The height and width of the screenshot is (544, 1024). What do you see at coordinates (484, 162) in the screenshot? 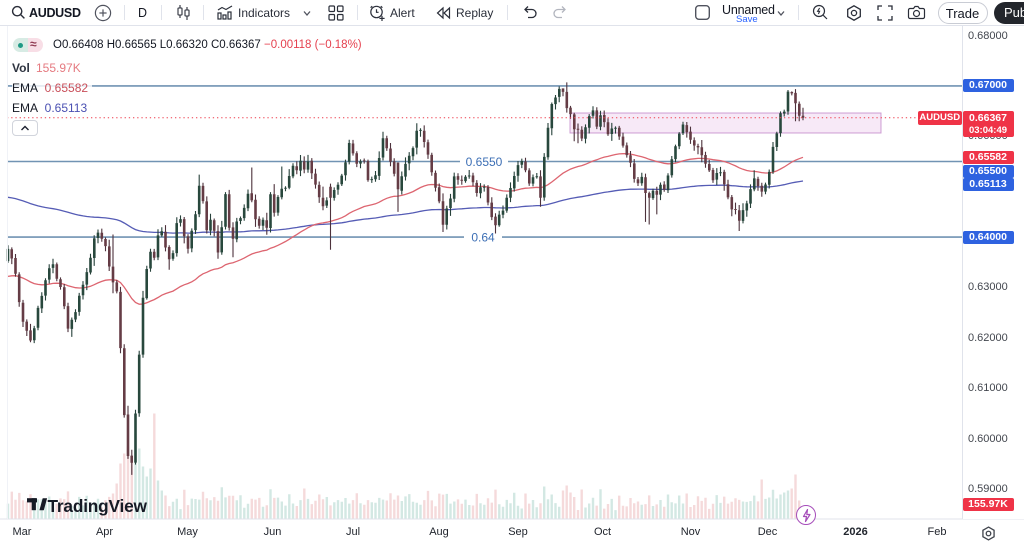
I see `svg-text: 0.6550` at bounding box center [484, 162].